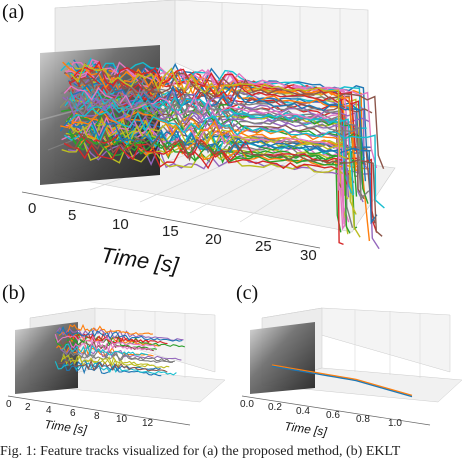 The height and width of the screenshot is (459, 474). I want to click on panel-c-xtick-2: 0.4, so click(303, 411).